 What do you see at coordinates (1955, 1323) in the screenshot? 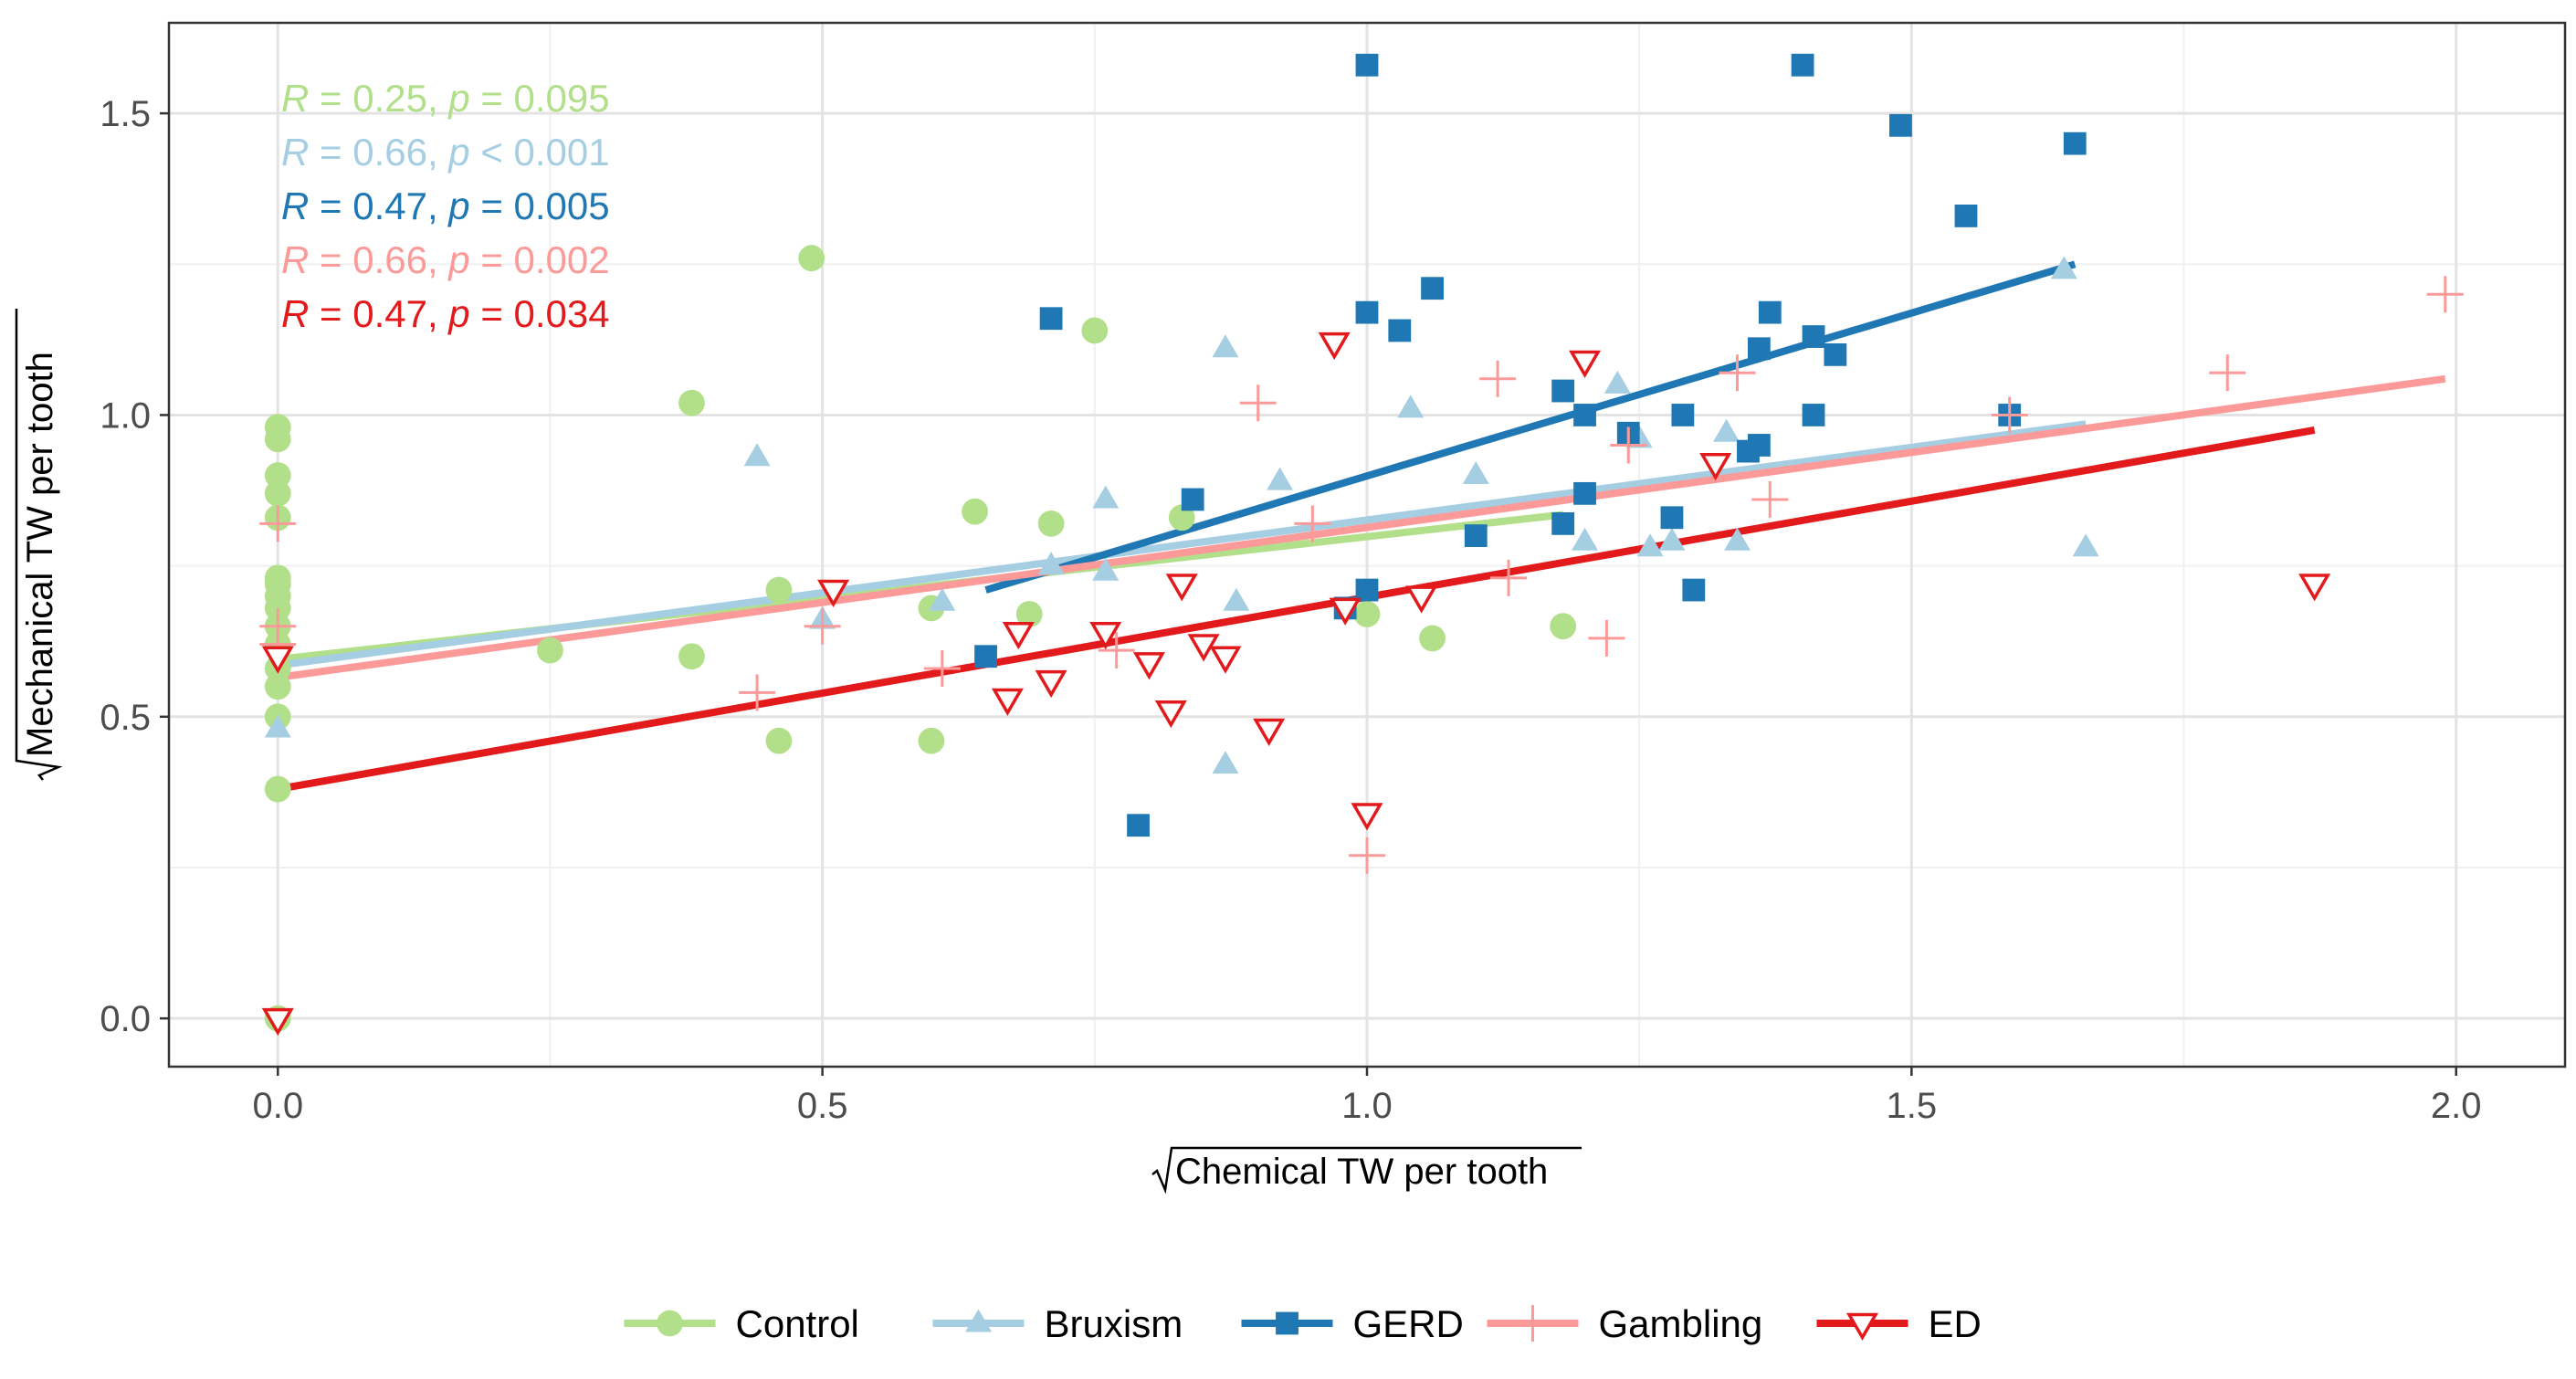
I see `legend-label: ED` at bounding box center [1955, 1323].